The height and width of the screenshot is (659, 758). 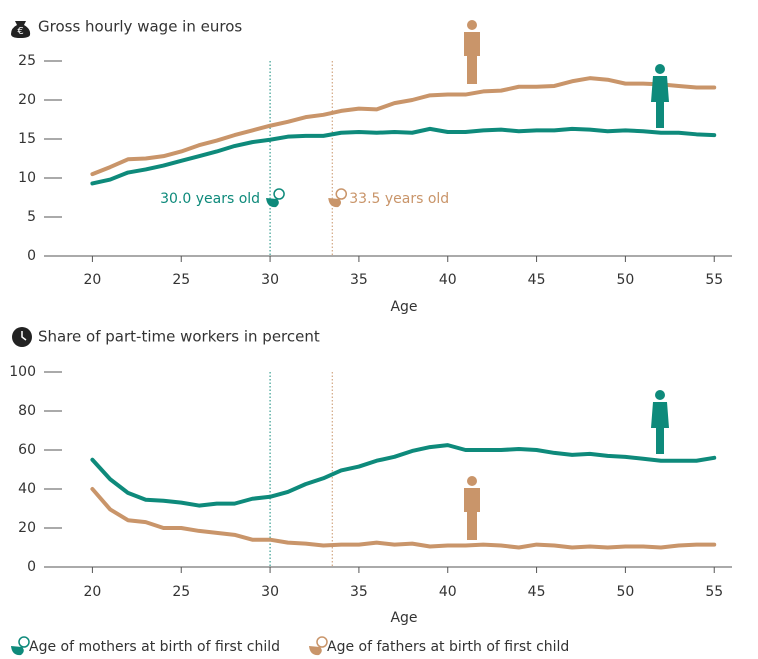 I want to click on birth-age-label: 30.0 years old, so click(x=210, y=199).